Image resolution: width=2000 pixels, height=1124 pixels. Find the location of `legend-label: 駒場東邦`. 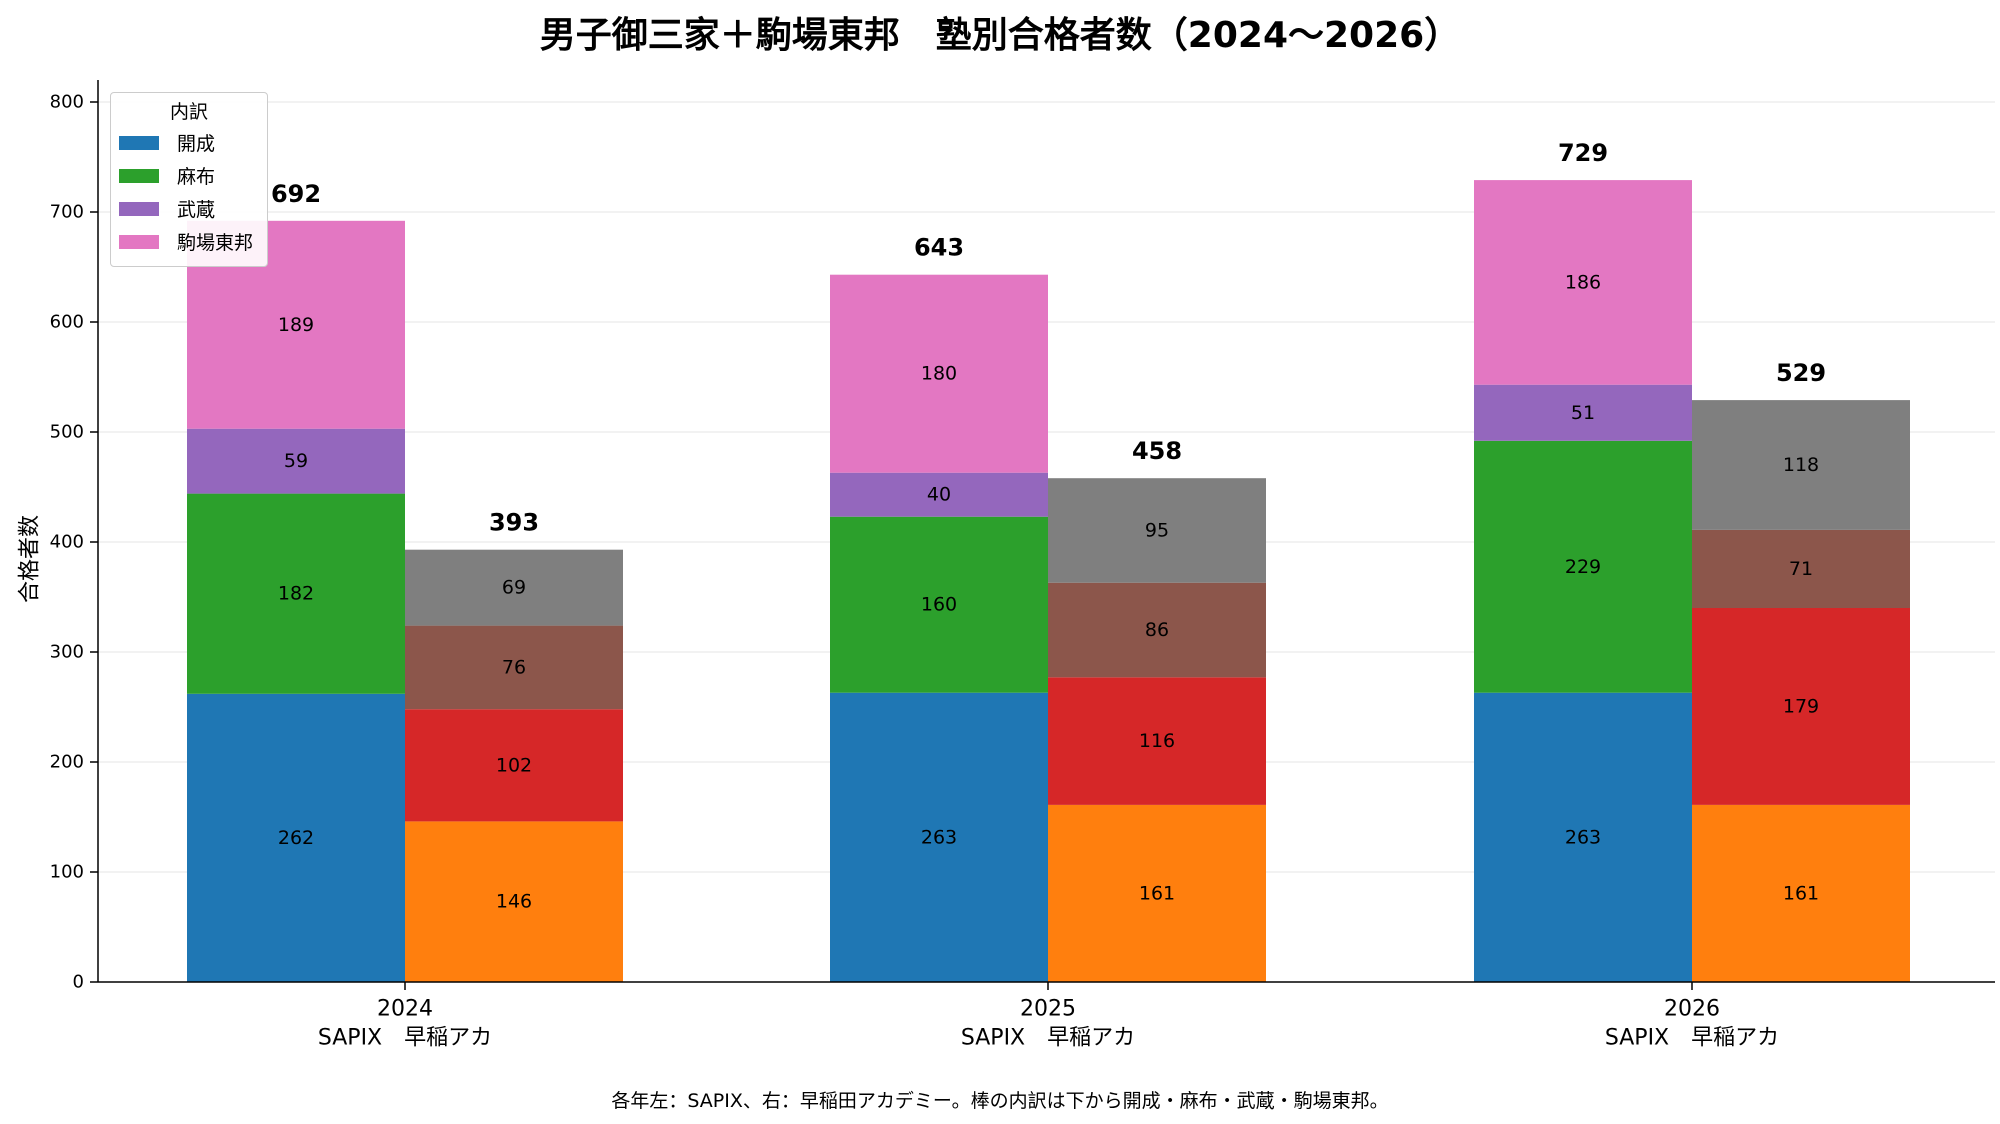

legend-label: 駒場東邦 is located at coordinates (215, 243).